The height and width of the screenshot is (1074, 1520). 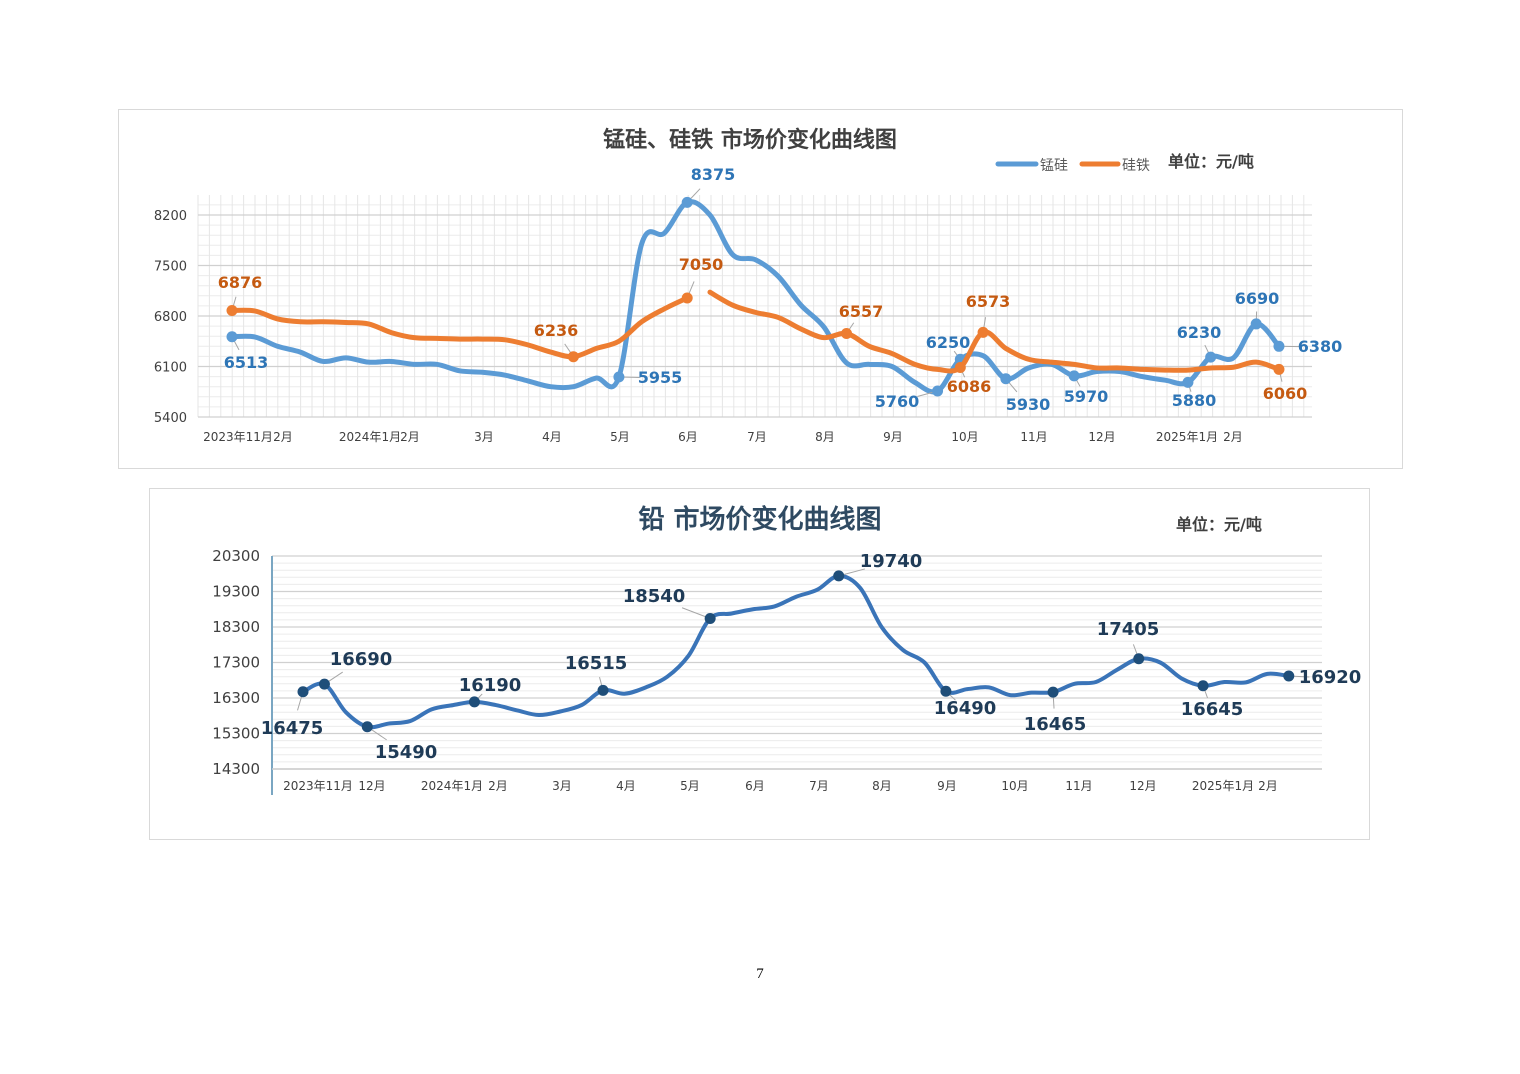 I want to click on data-label: 6557, so click(x=861, y=311).